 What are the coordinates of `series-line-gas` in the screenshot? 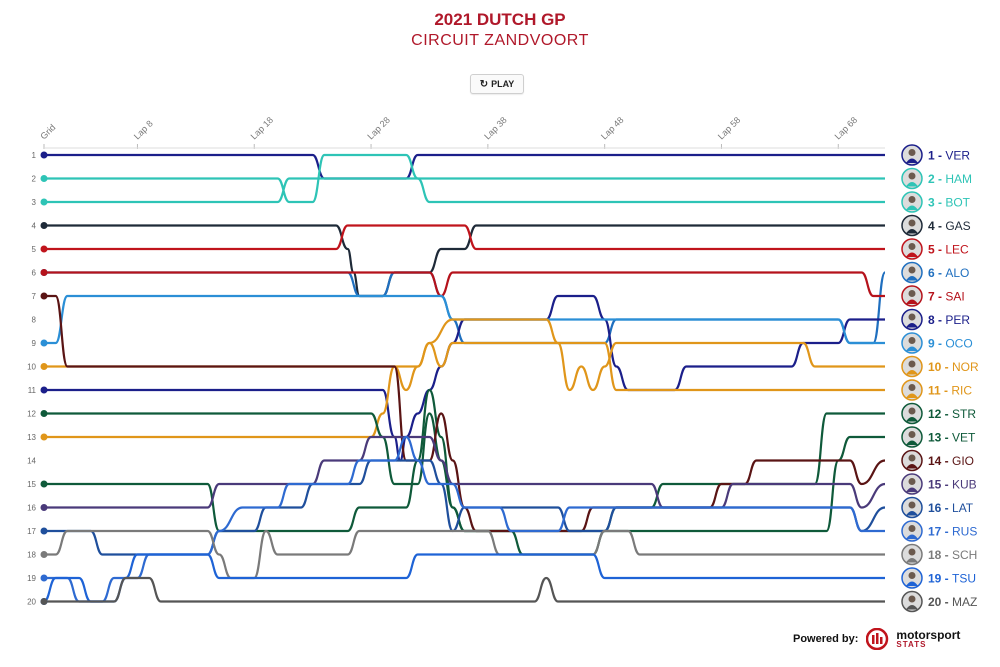 It's located at (464, 261).